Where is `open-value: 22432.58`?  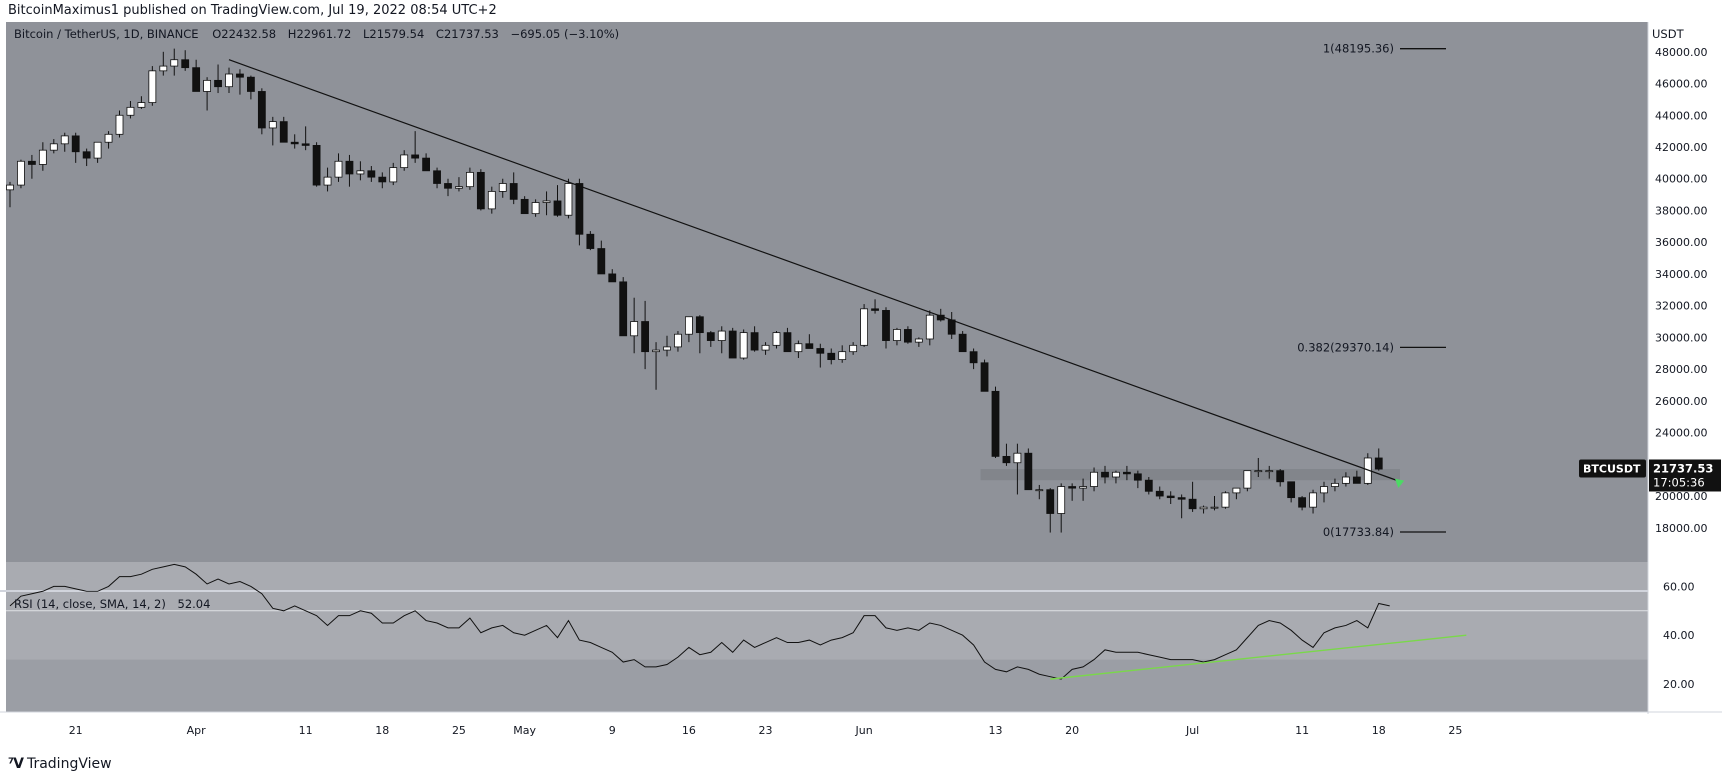
open-value: 22432.58 is located at coordinates (248, 34).